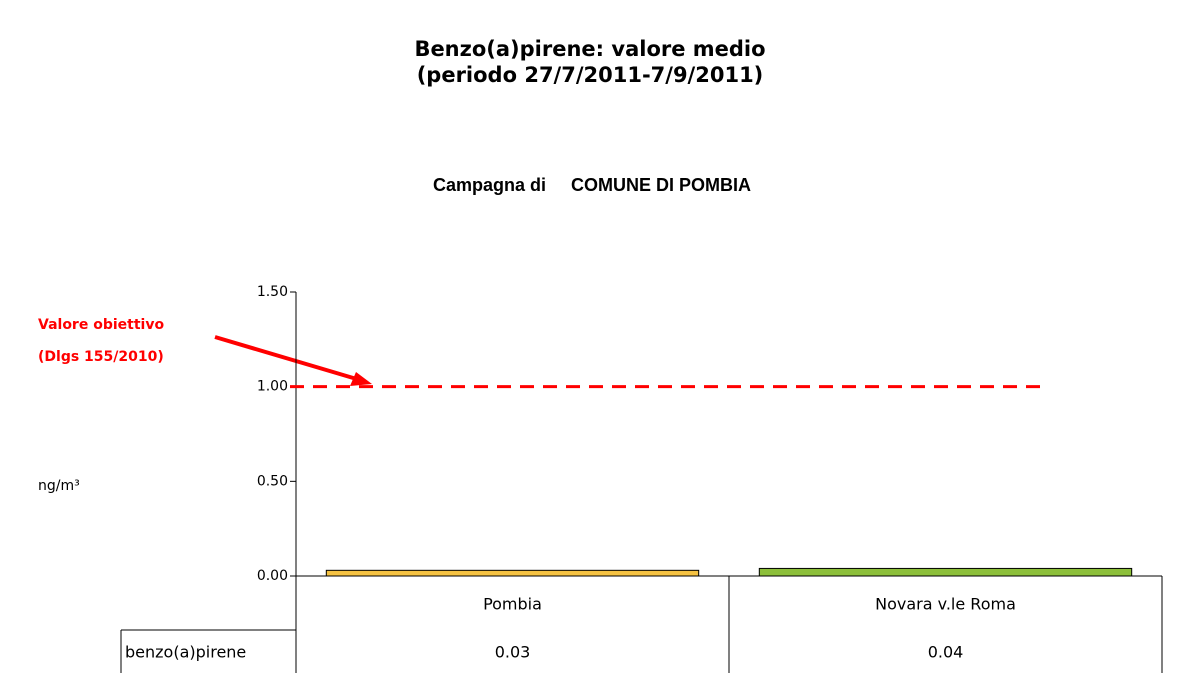  Describe the element at coordinates (592, 185) in the screenshot. I see `chart-subtitle: Campagna di COMUNE DI POMBIA` at that location.